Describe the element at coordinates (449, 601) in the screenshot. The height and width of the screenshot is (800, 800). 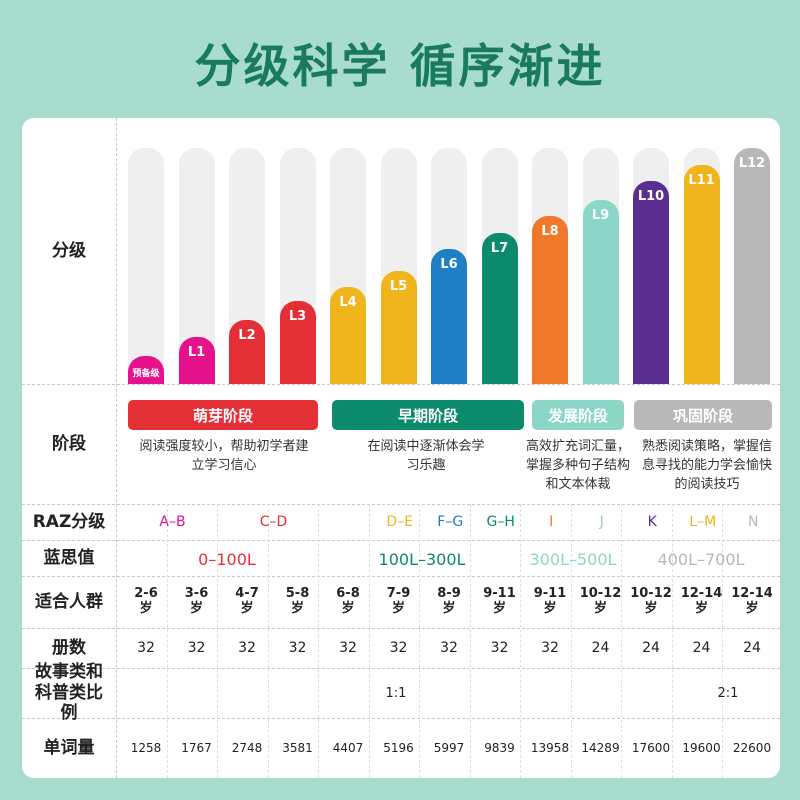
I see `audience-age: 8-9 岁` at that location.